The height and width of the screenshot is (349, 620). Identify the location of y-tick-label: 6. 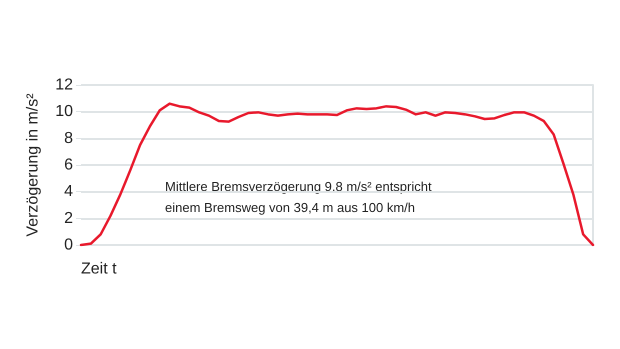
(69, 165).